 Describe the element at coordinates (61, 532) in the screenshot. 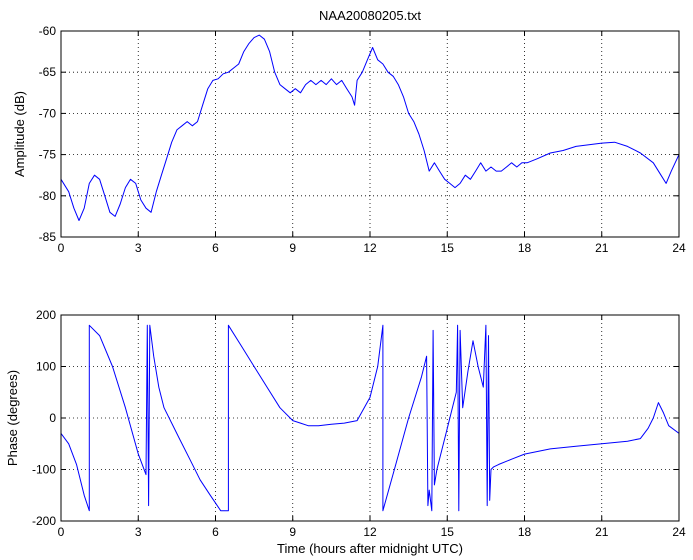

I see `phase-x-tick-label: 0` at that location.